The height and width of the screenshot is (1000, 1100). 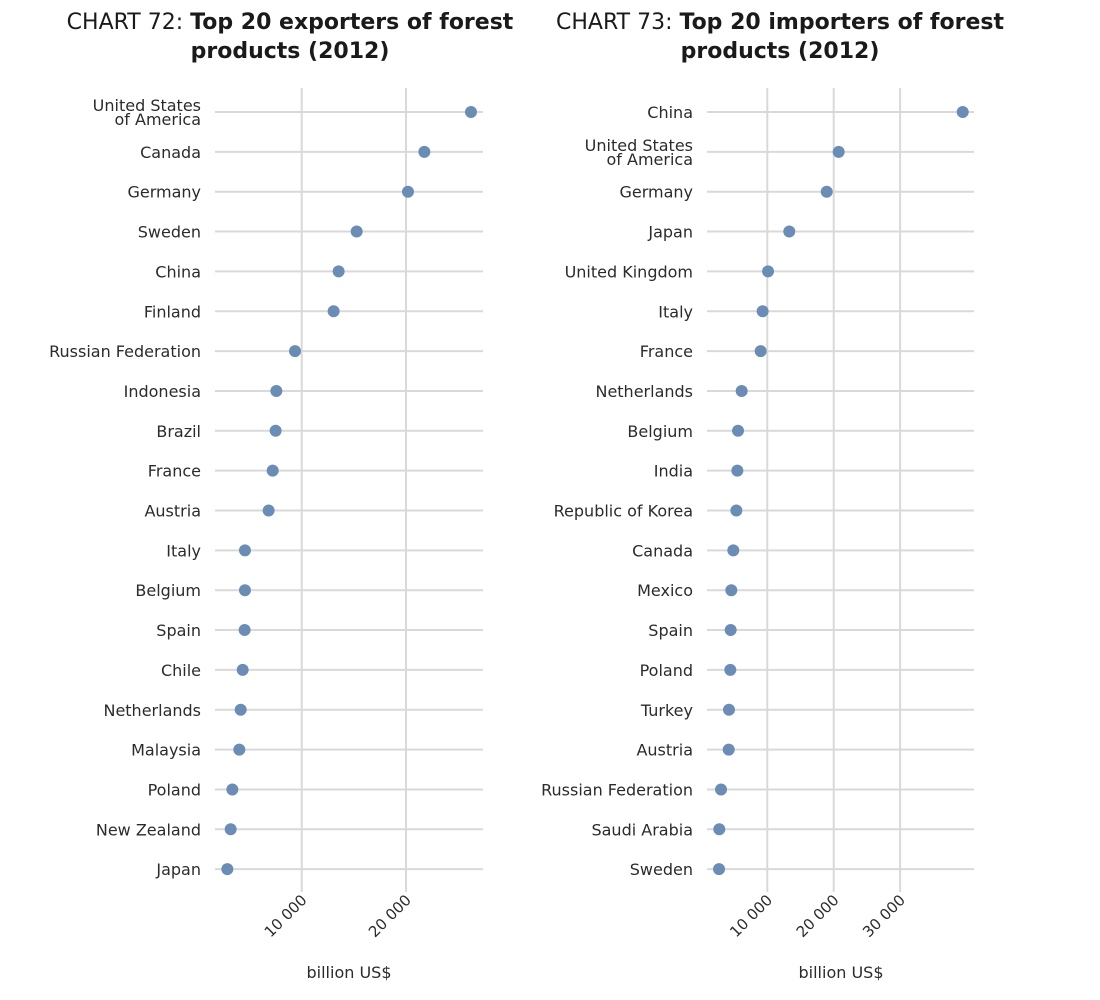 I want to click on chart-72-title-line1: Top 20 exporters of forest, so click(x=352, y=22).